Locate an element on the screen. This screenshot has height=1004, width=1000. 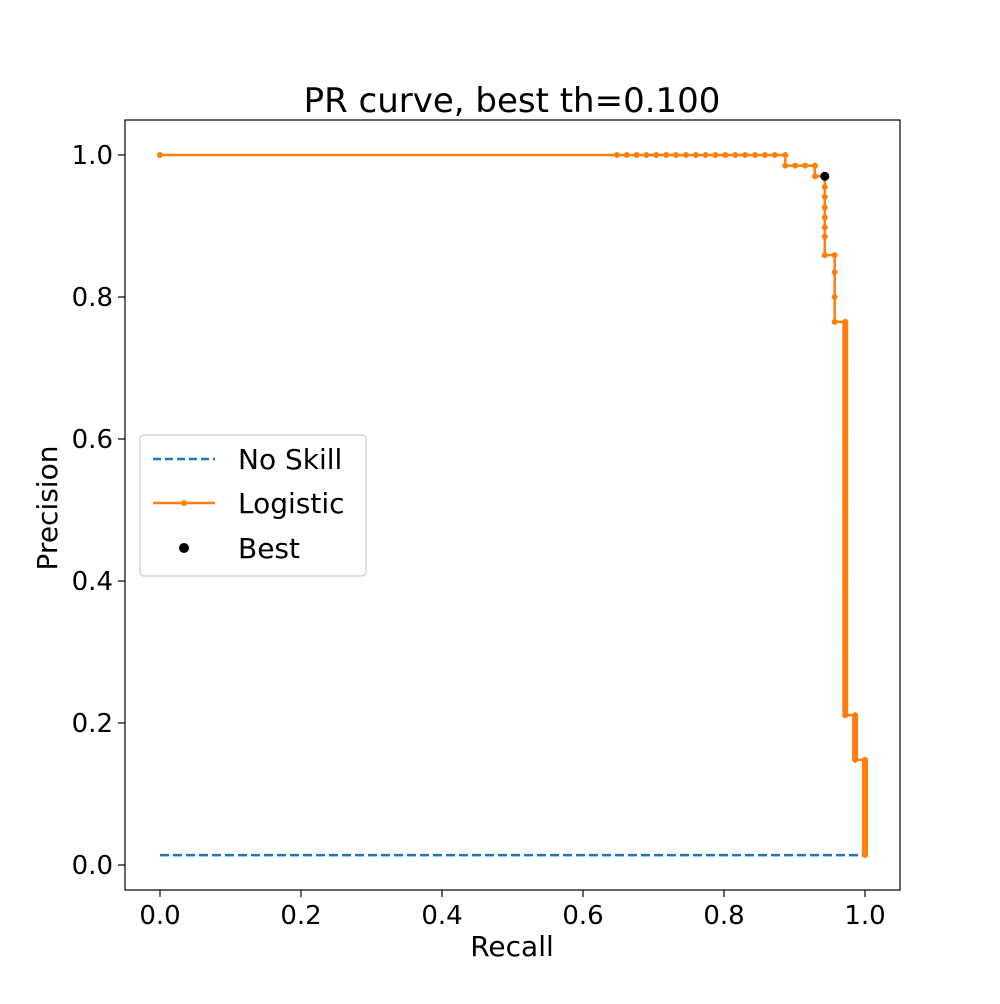
x-axis: 0.0 0.2 0.4 0.6 0.8 1.0 is located at coordinates (512, 910).